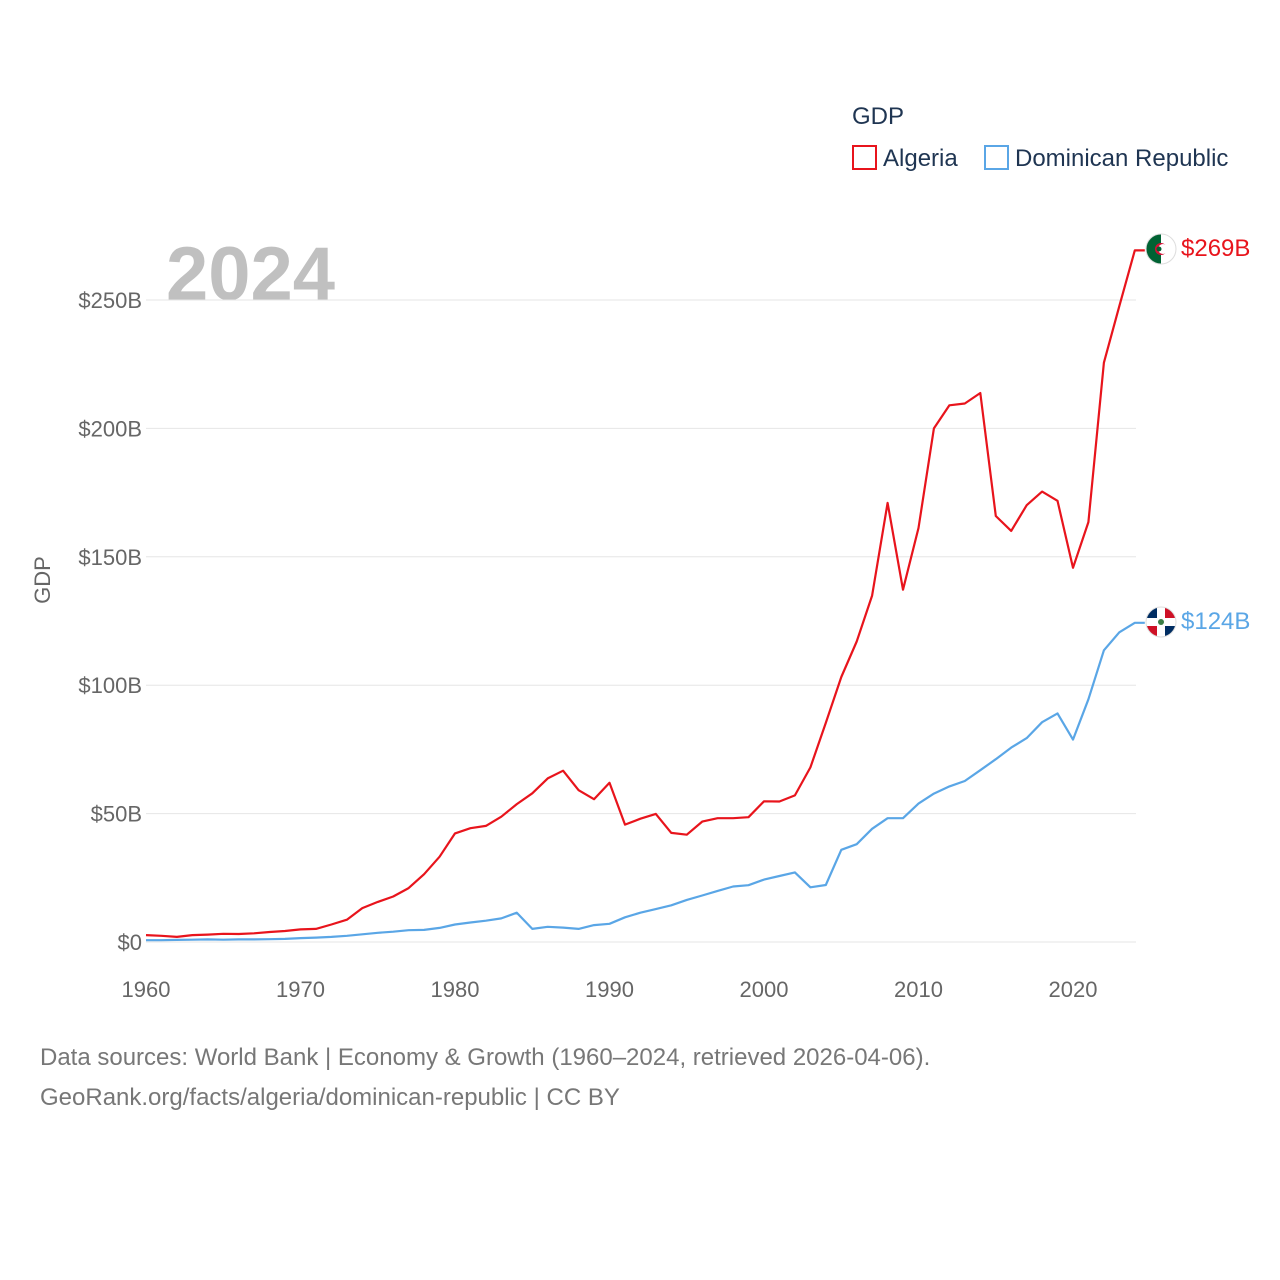  Describe the element at coordinates (146, 989) in the screenshot. I see `x-tick-label: 1960` at that location.